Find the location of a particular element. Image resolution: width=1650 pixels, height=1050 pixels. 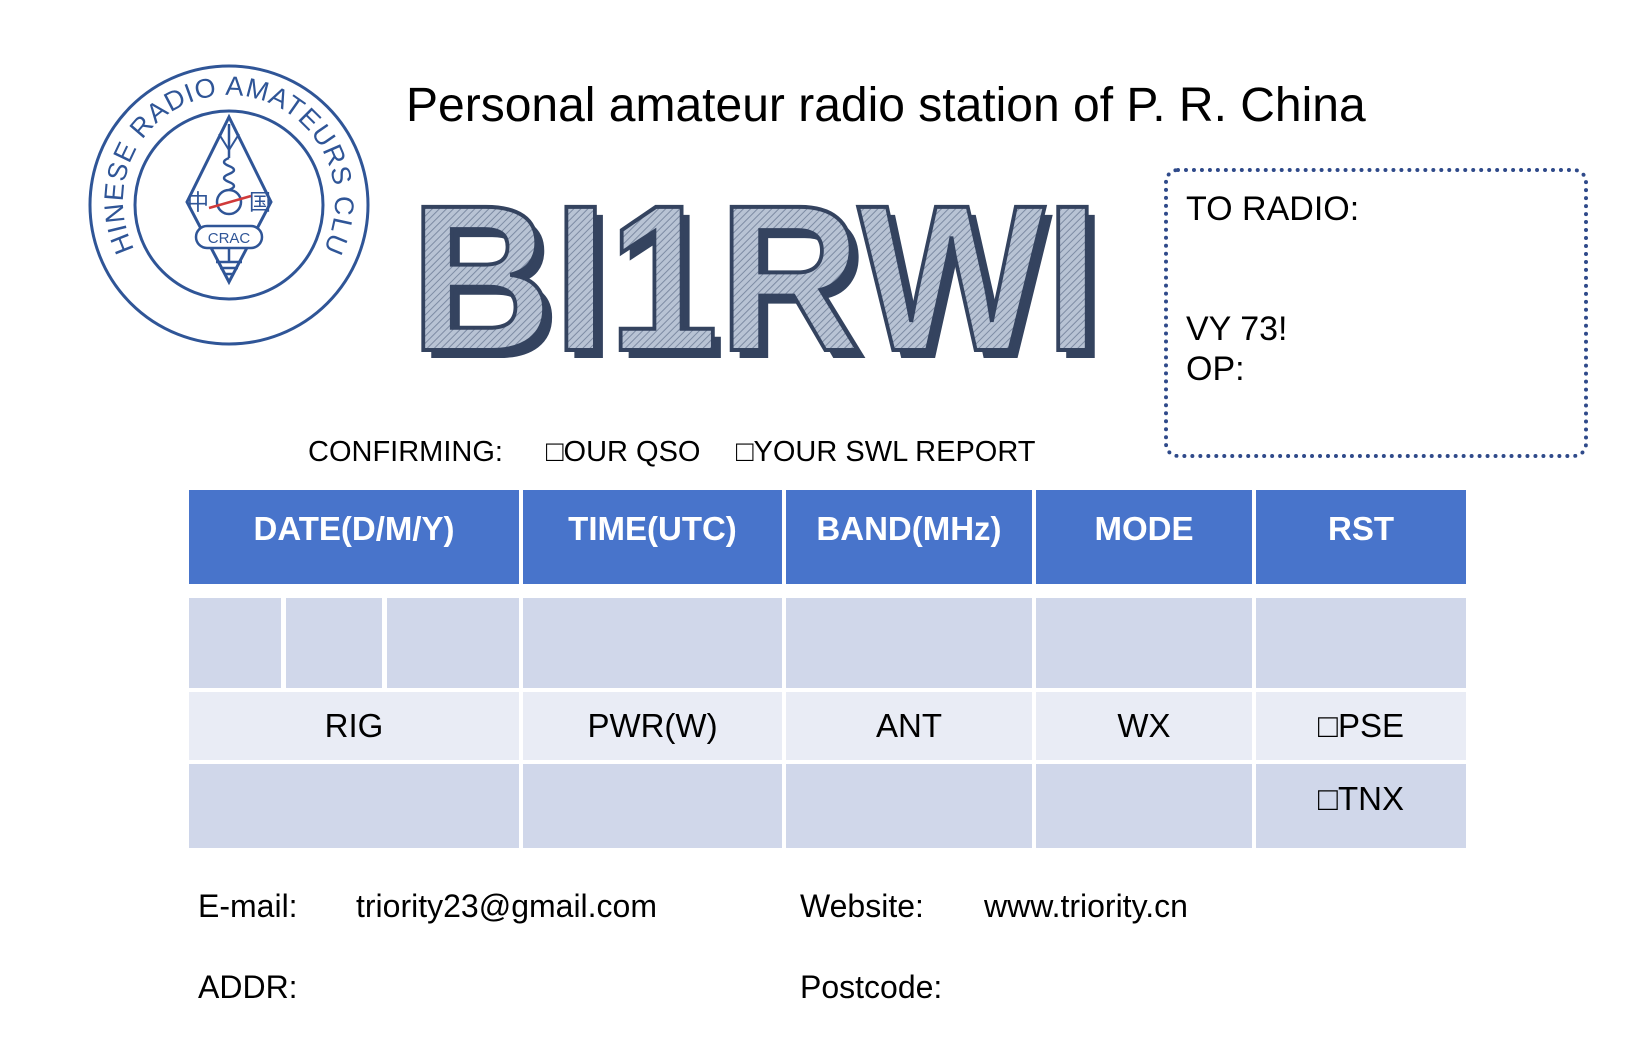

header-rst: RST is located at coordinates (1361, 537).